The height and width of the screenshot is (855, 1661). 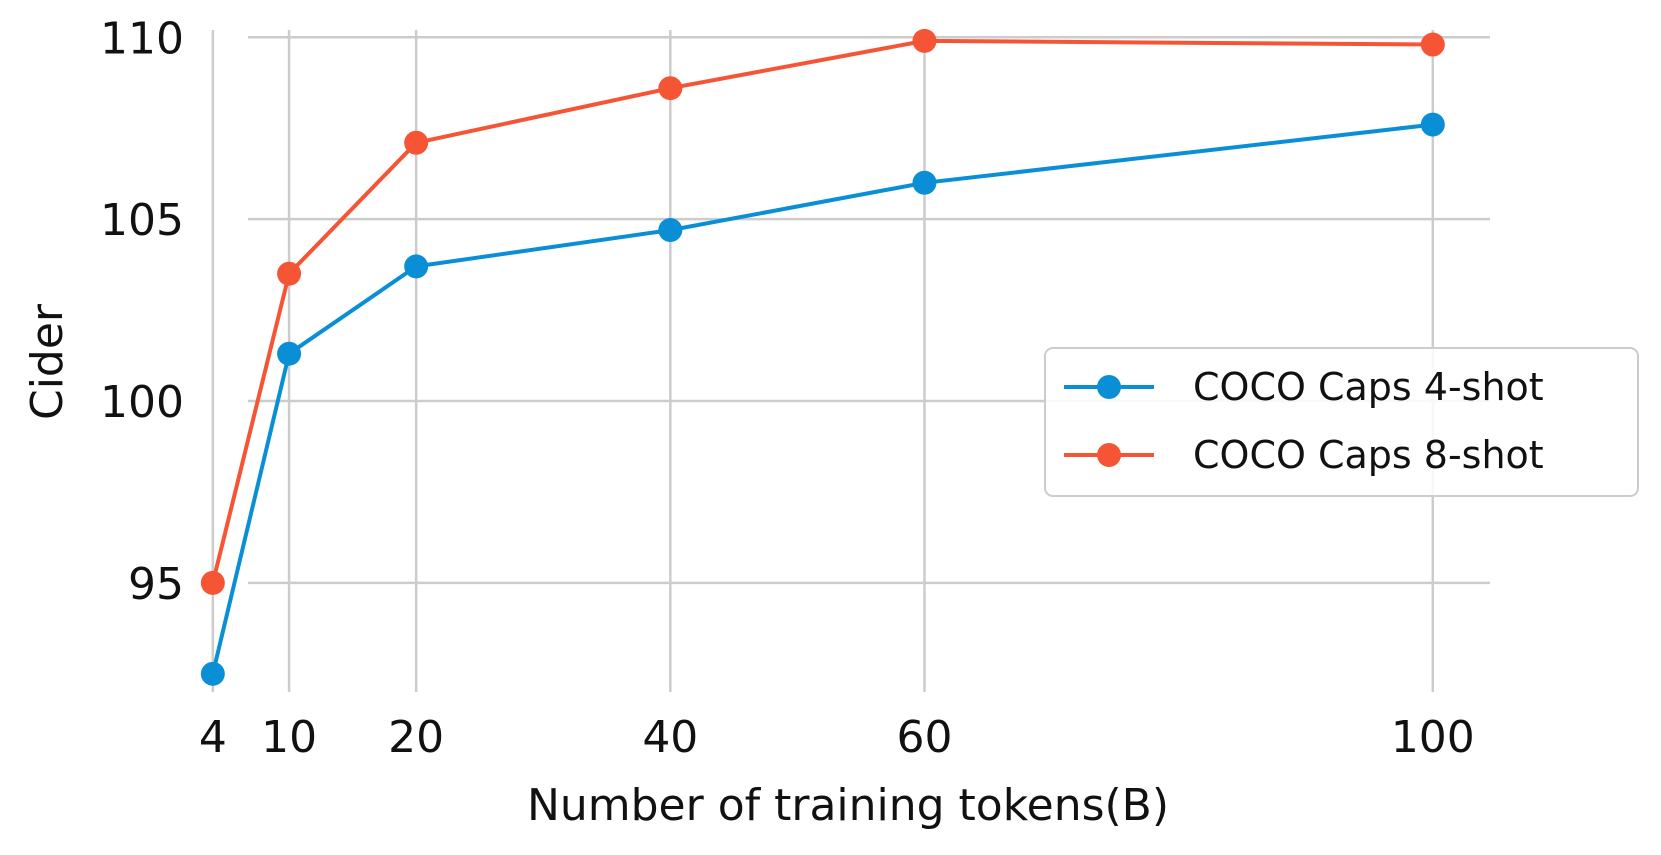 What do you see at coordinates (156, 584) in the screenshot?
I see `y-tick-label: 95` at bounding box center [156, 584].